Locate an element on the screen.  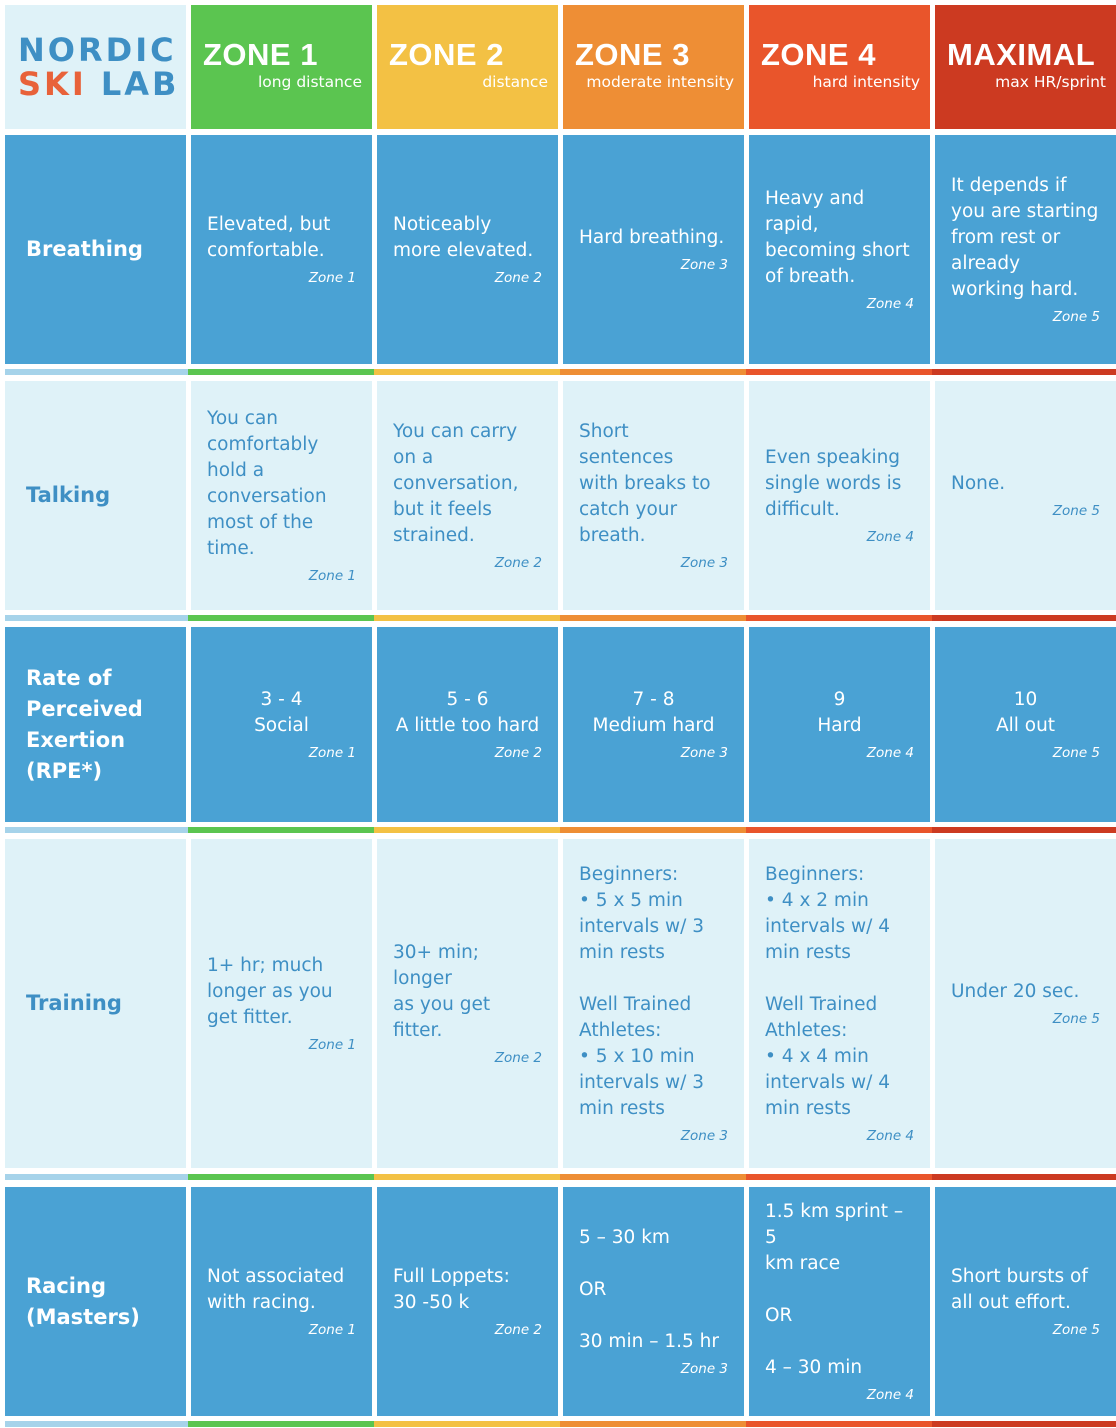
zone-cell: 5 - 6 A little too hard Zone 2 is located at coordinates (467, 724).